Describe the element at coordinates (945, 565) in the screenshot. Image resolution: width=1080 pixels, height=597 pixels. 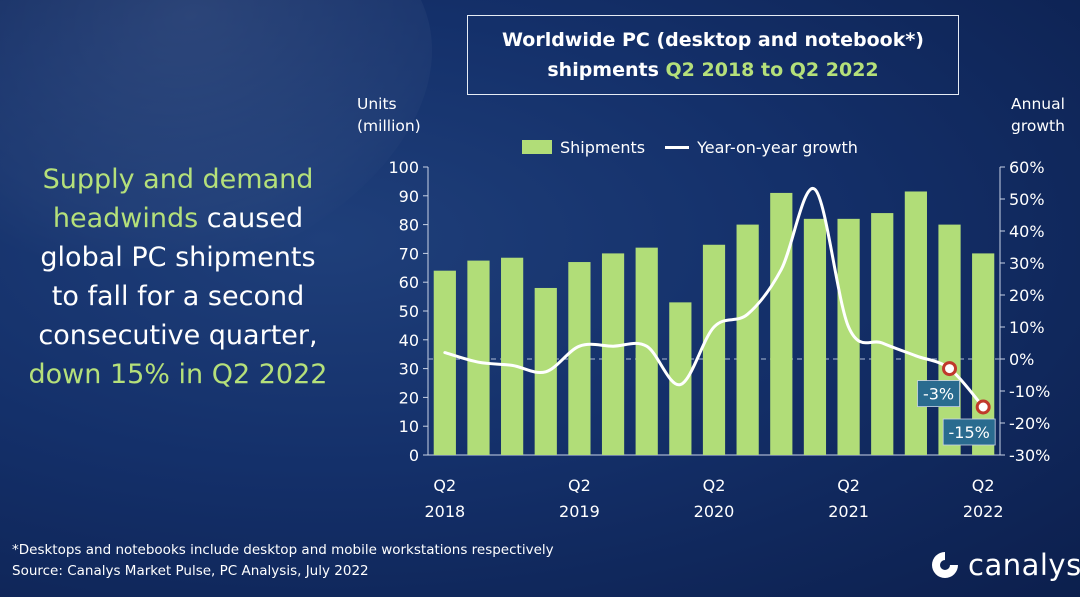
I see `canalys-logo-icon` at that location.